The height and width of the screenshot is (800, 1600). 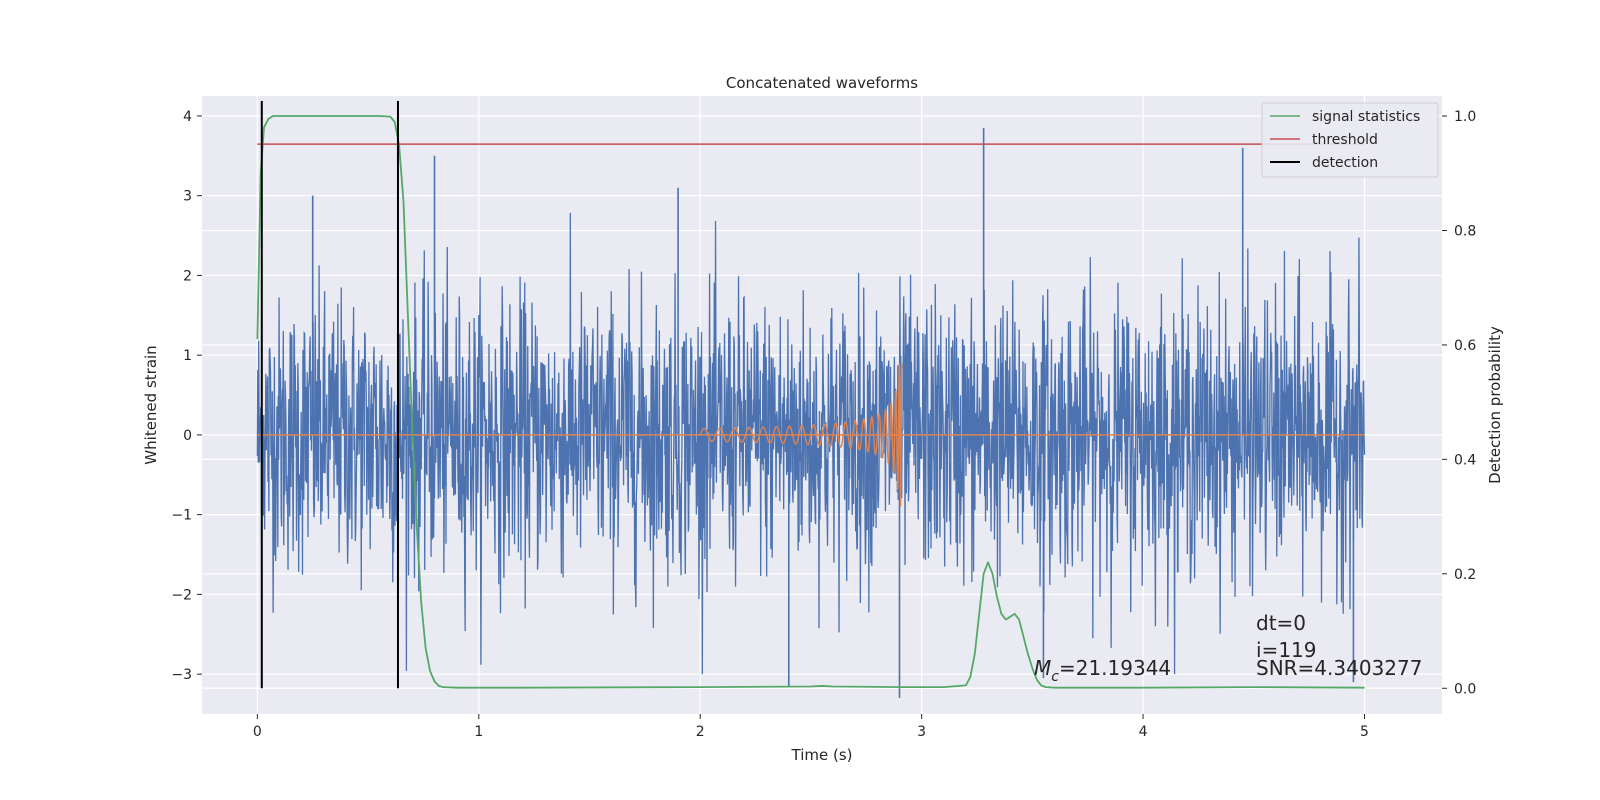 What do you see at coordinates (187, 197) in the screenshot?
I see `y-tick-label: 3` at bounding box center [187, 197].